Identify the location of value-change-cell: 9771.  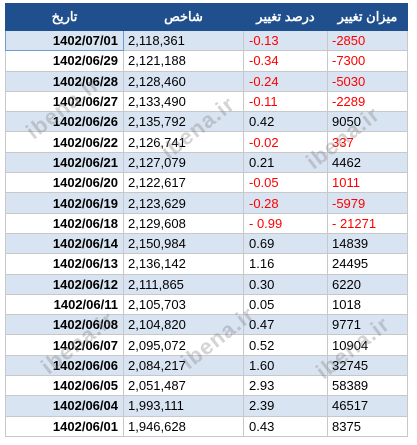
(367, 325).